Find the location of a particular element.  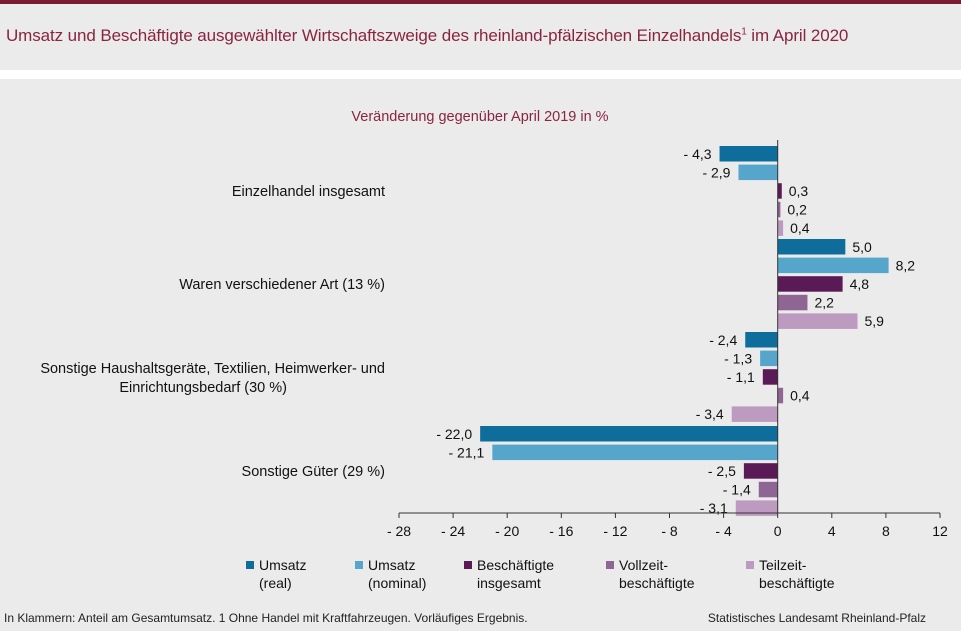

x-tick-label: 0 is located at coordinates (778, 531).